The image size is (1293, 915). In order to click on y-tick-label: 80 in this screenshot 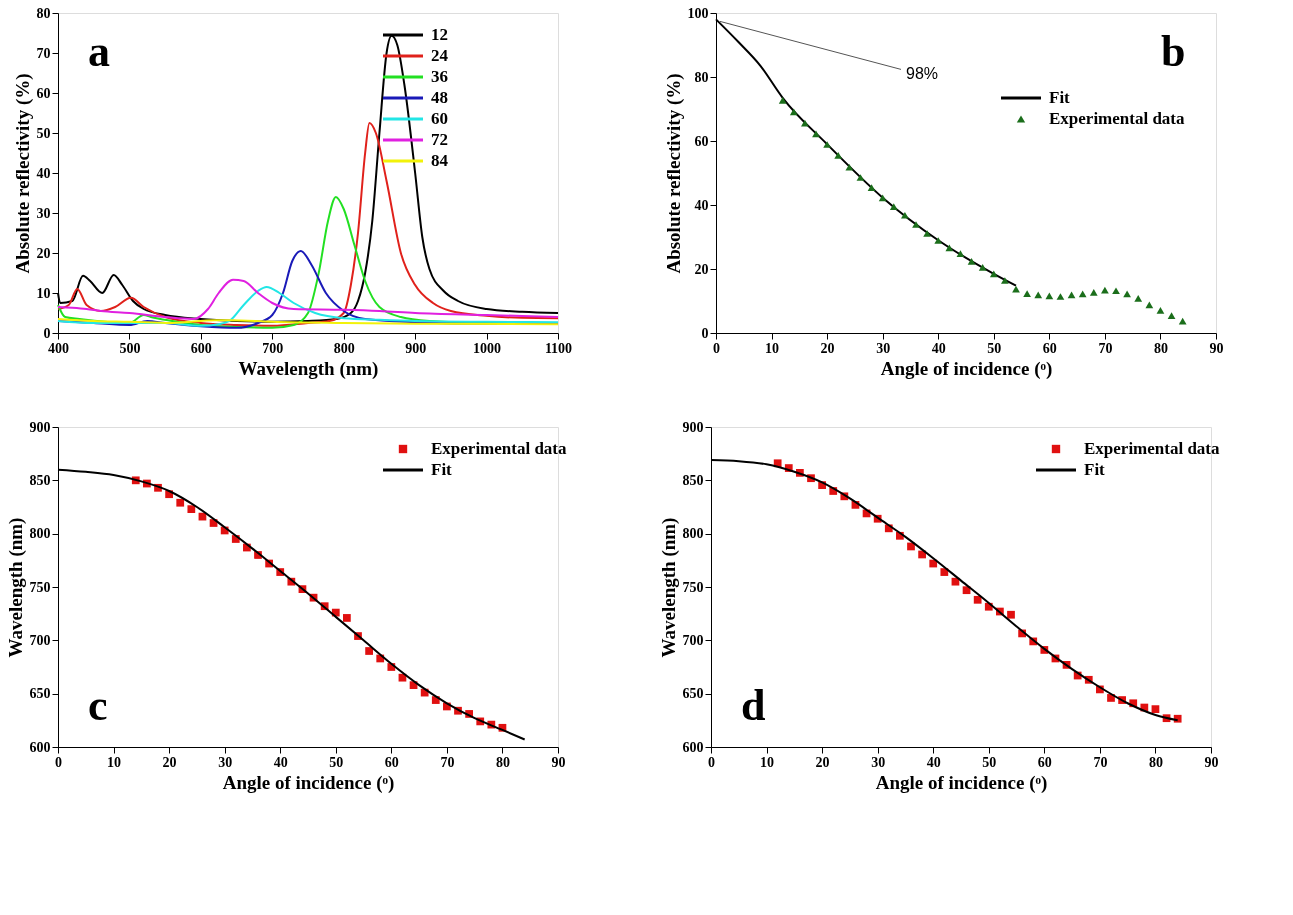, I will do `click(701, 77)`.